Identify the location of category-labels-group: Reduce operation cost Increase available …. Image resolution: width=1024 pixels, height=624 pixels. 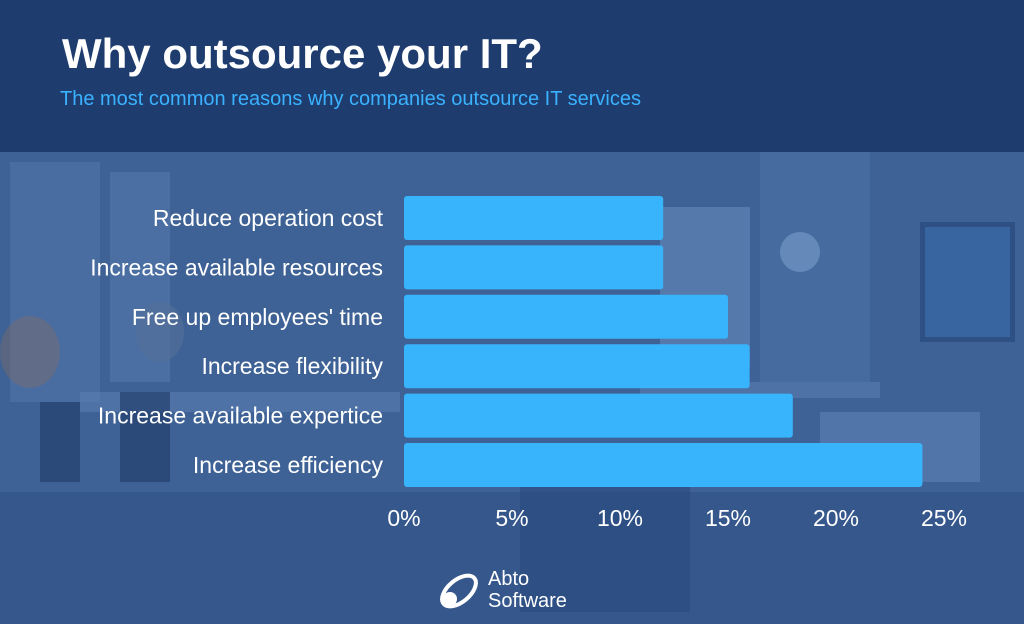
(236, 341).